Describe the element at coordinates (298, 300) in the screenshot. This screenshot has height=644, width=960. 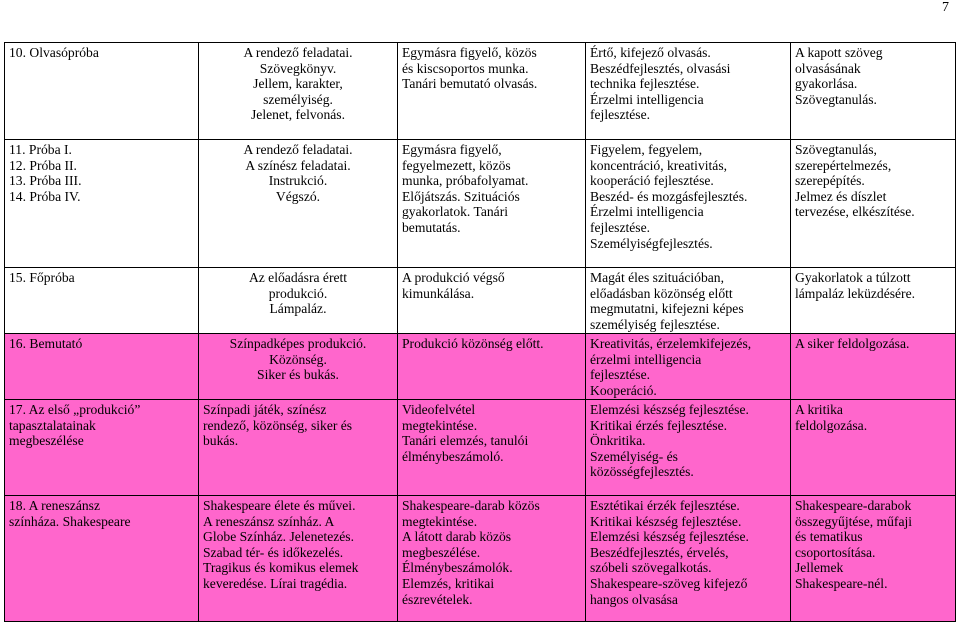
I see `row-content: Az előadásra érett produkció. Lámpaláz.` at that location.